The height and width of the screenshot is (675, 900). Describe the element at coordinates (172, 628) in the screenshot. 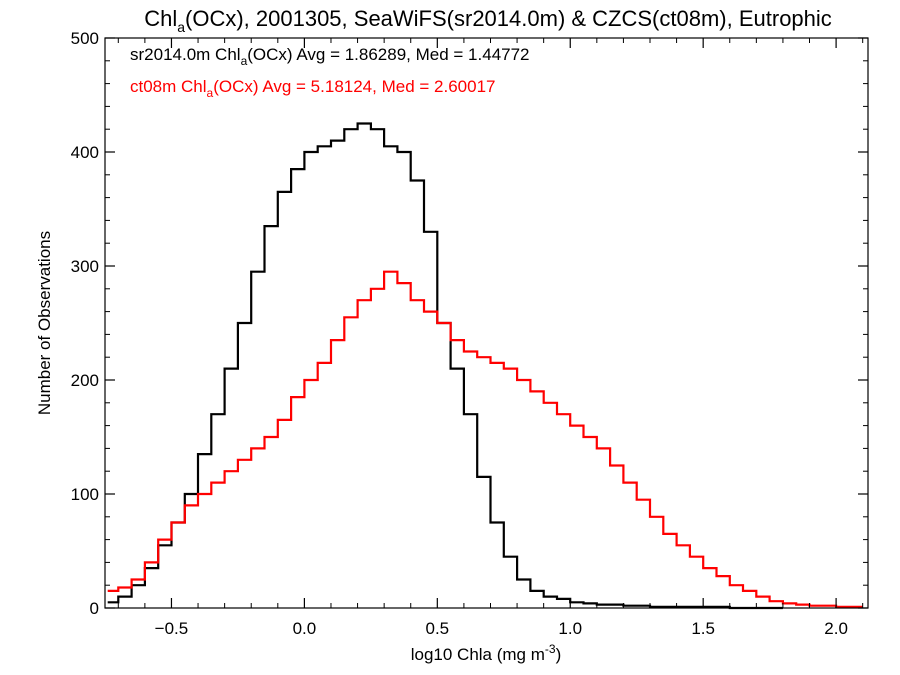

I see `x-tick-label: −0.5` at that location.